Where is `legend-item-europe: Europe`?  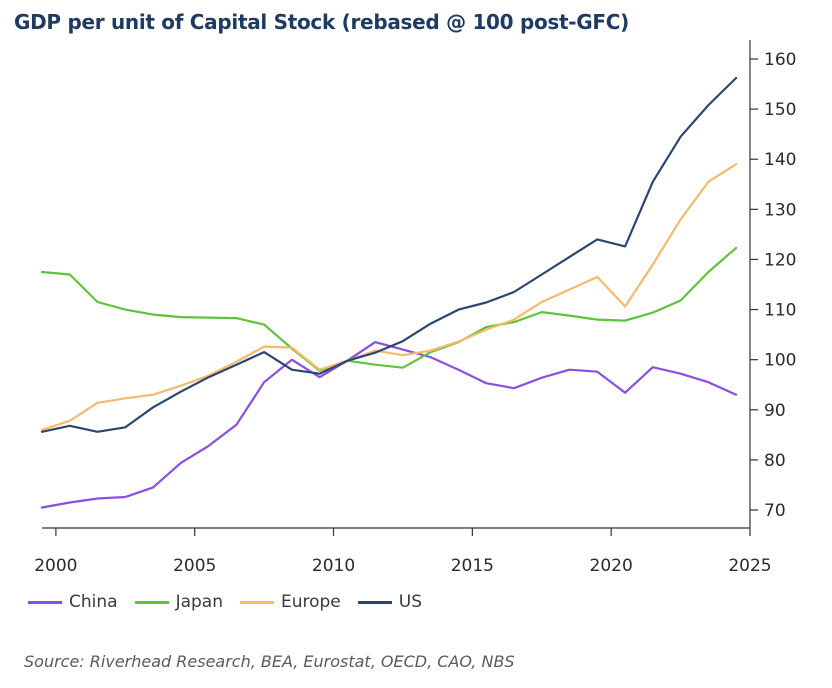
legend-item-europe: Europe is located at coordinates (290, 602).